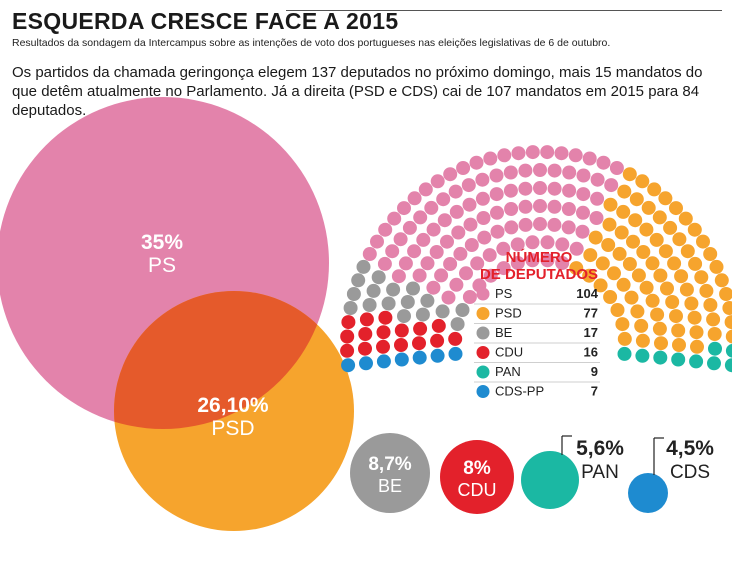 The image size is (732, 561). Describe the element at coordinates (483, 391) in the screenshot. I see `legend-dot-cds-pp` at that location.